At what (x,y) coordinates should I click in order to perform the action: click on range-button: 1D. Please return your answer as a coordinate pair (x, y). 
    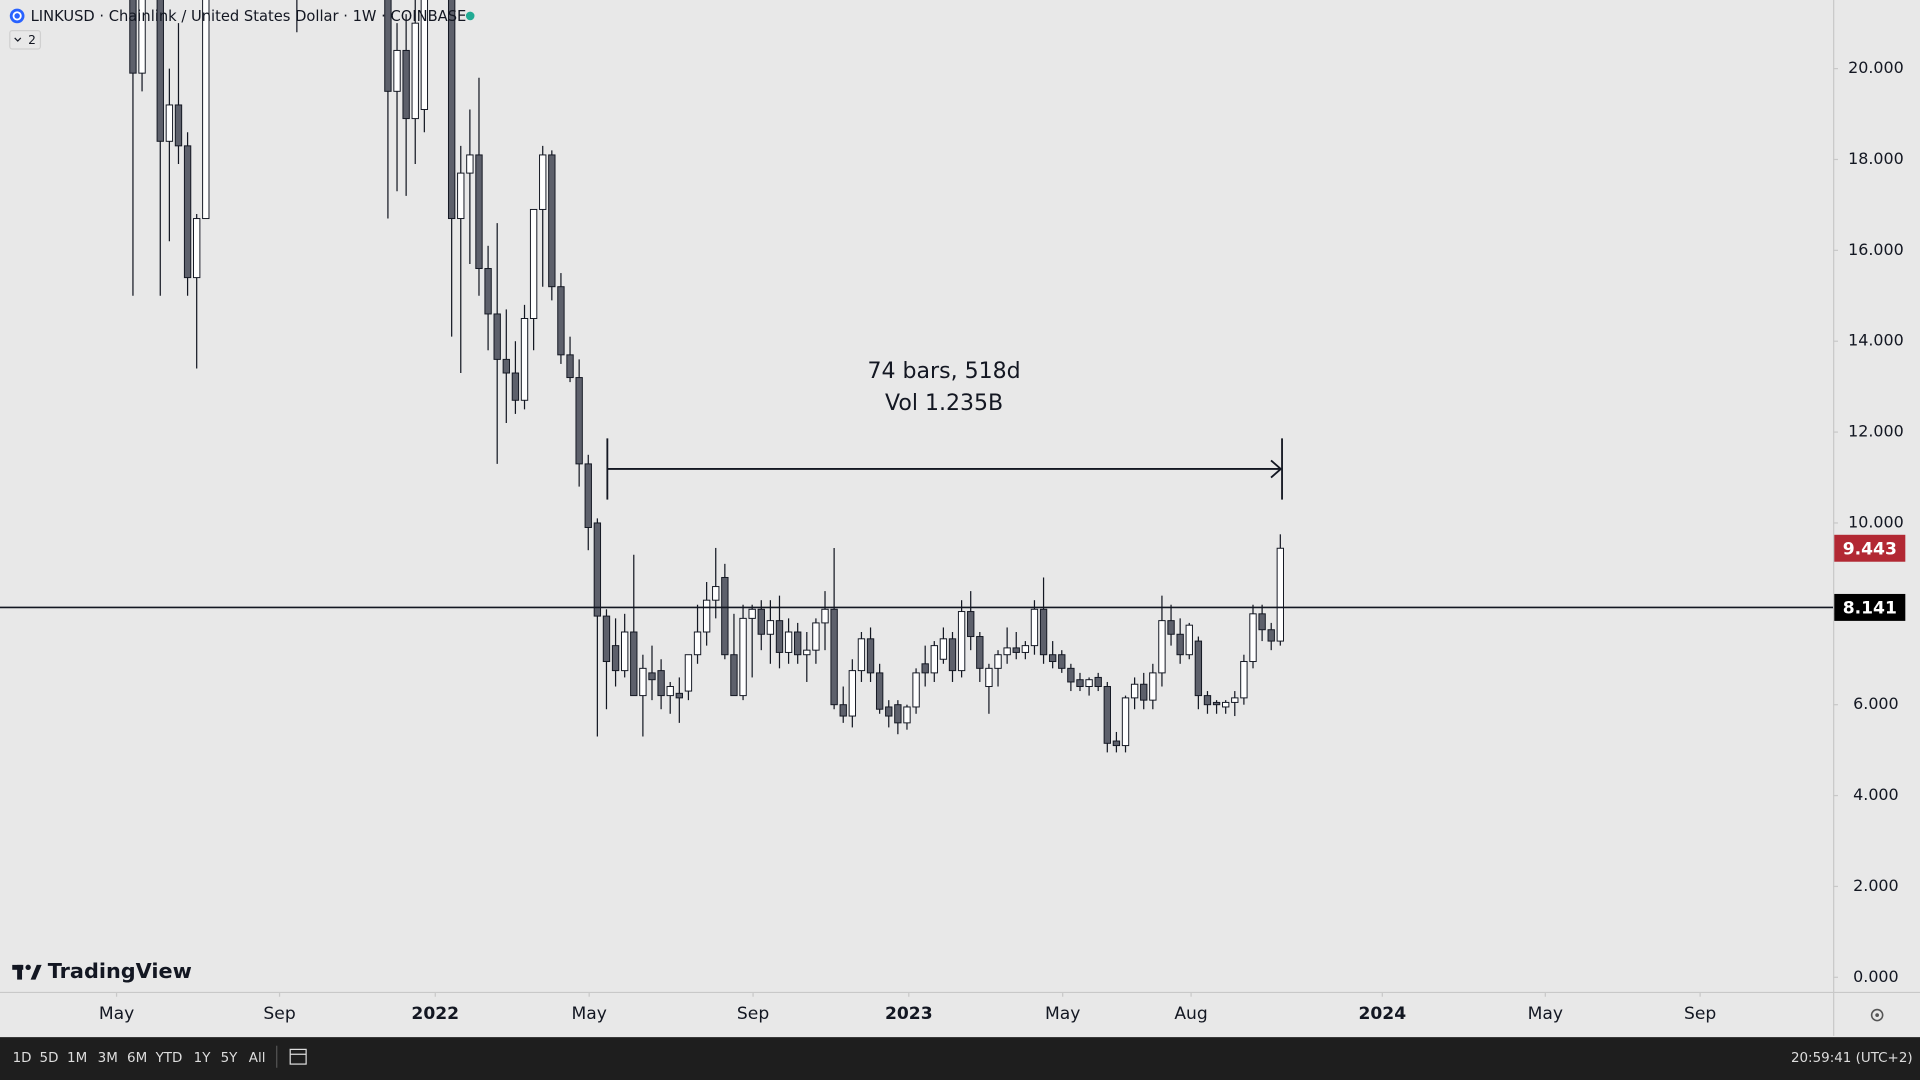
    Looking at the image, I should click on (22, 1058).